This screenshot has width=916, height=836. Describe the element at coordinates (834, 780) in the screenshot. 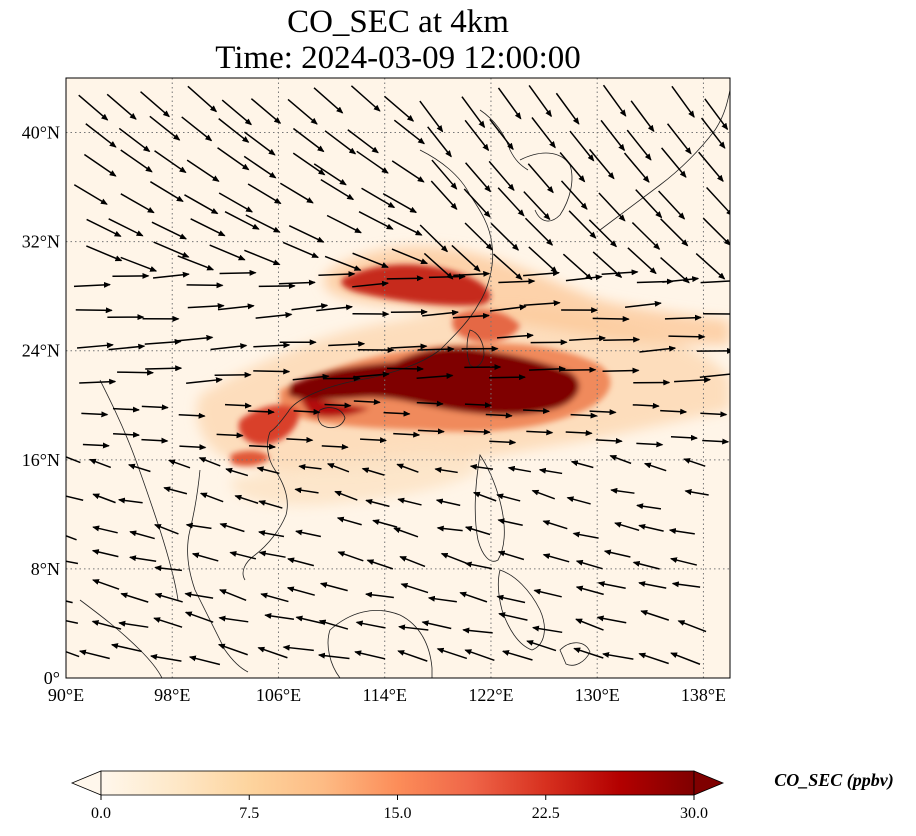

I see `colorbar-label: CO_SEC (ppbv)` at that location.